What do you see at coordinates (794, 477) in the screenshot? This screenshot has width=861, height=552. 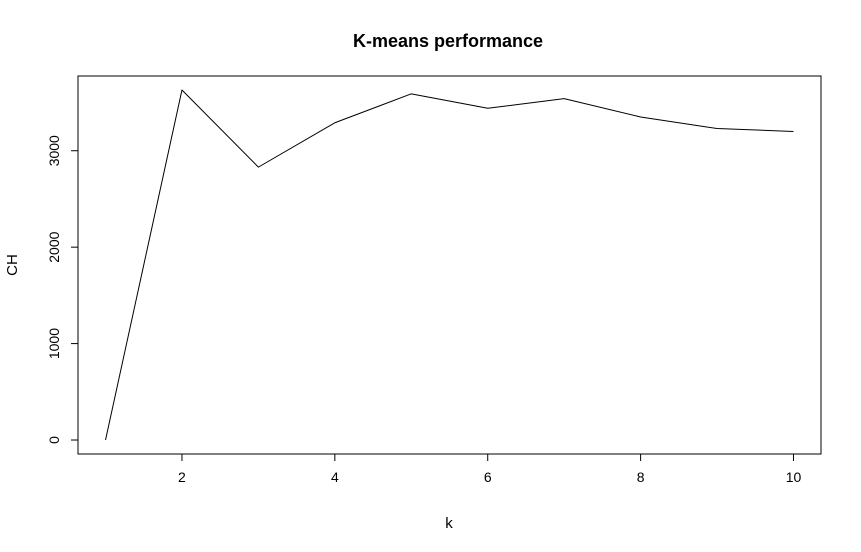 I see `x-tick-label: 10` at bounding box center [794, 477].